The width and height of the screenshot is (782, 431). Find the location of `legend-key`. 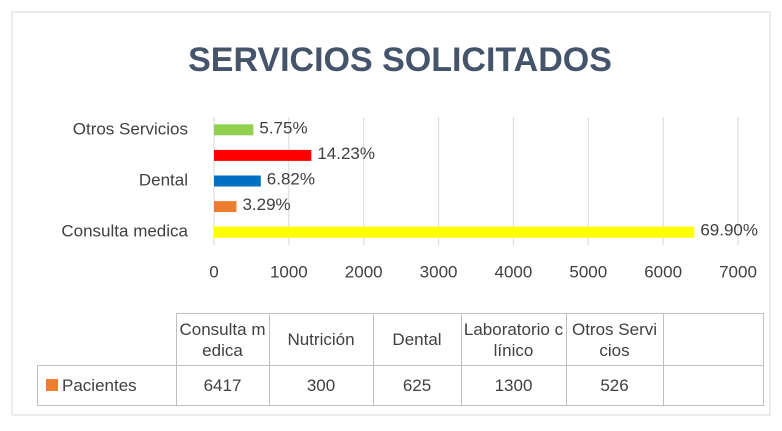

legend-key is located at coordinates (52, 385).